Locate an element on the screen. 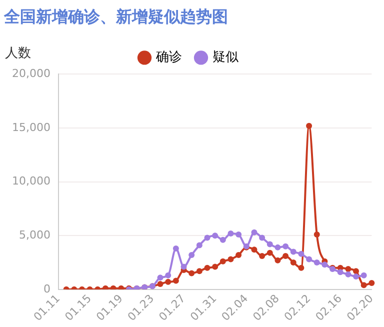  y-tick-label: 10,000 is located at coordinates (31, 181).